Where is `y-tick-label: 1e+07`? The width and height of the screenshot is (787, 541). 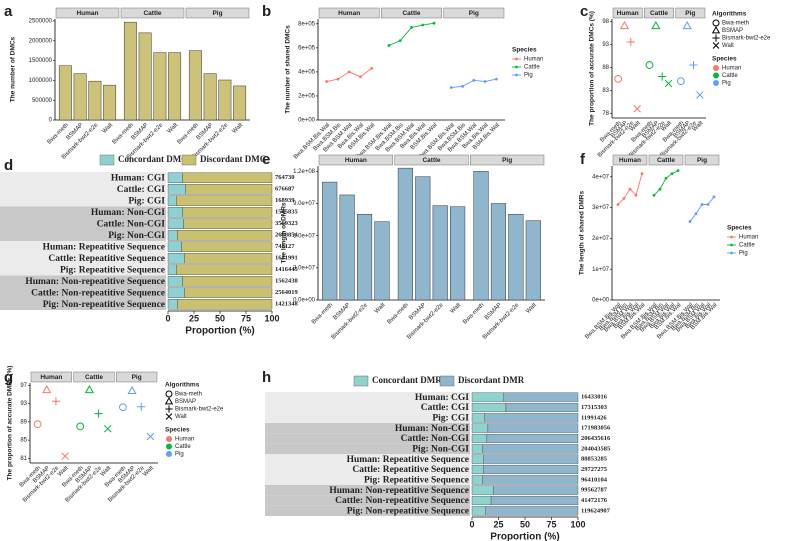 y-tick-label: 1e+07 is located at coordinates (601, 270).